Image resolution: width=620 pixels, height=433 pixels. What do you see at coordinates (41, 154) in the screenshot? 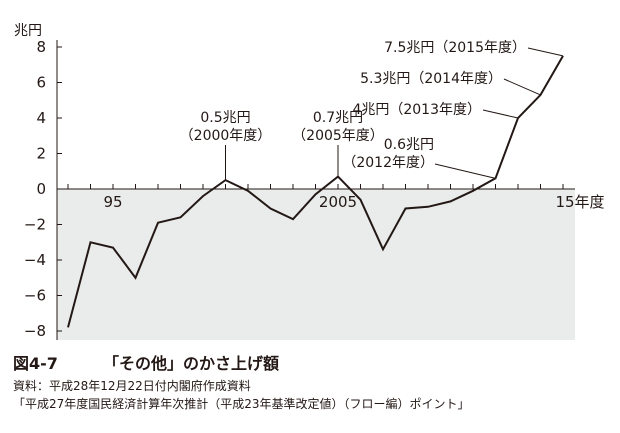
I see `y-tick-label: 2` at bounding box center [41, 154].